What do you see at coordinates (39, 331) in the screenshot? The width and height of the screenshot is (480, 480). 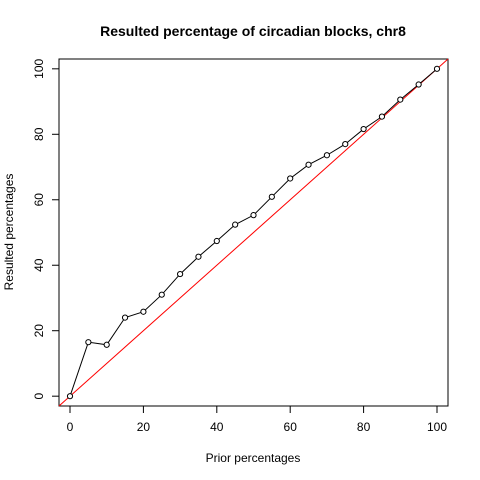 I see `y-tick-label: 20` at bounding box center [39, 331].